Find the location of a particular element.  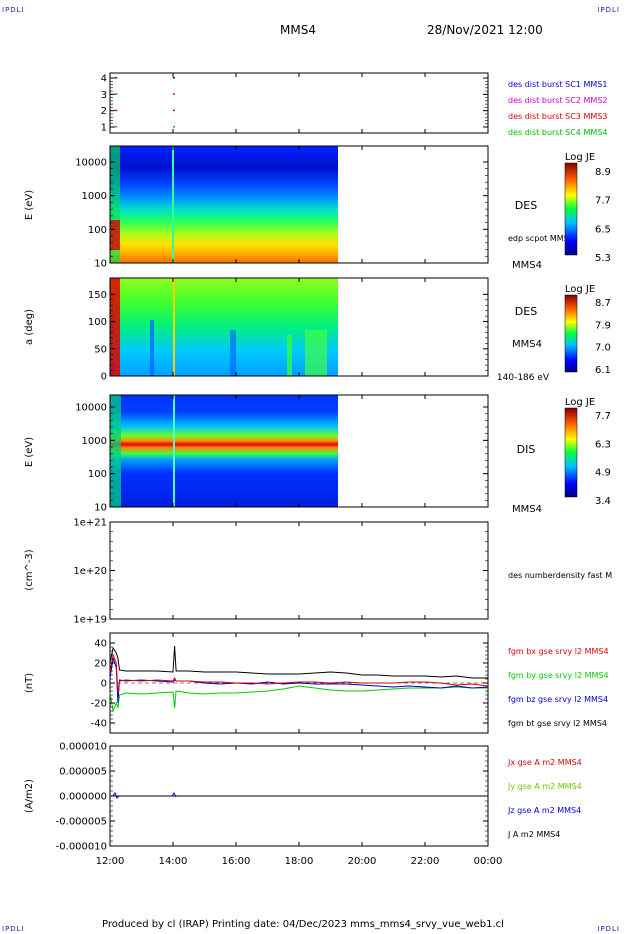

current-legend-entry: Jy gse A m2 MMS4 is located at coordinates (544, 786).